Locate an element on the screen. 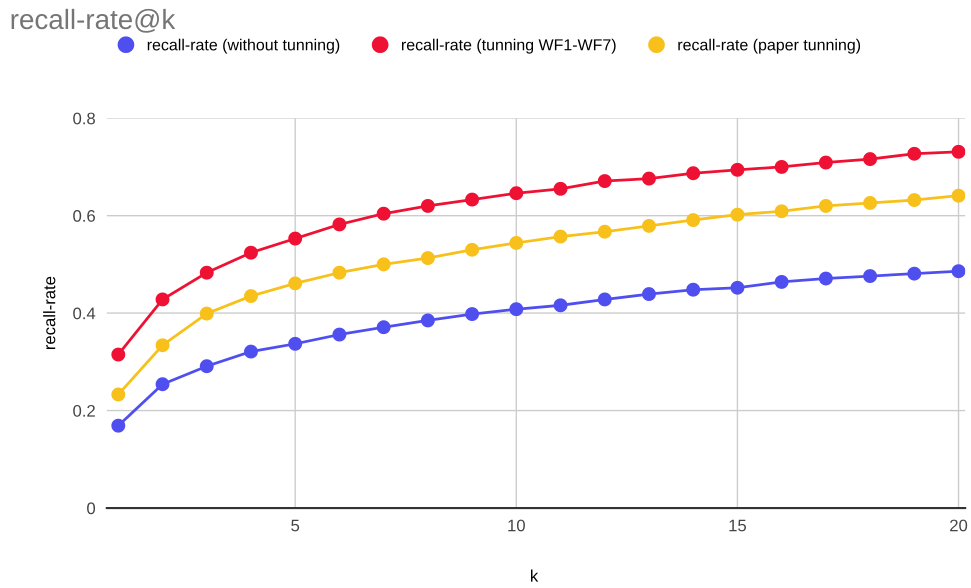 The width and height of the screenshot is (971, 588). x-axis-title: k is located at coordinates (534, 576).